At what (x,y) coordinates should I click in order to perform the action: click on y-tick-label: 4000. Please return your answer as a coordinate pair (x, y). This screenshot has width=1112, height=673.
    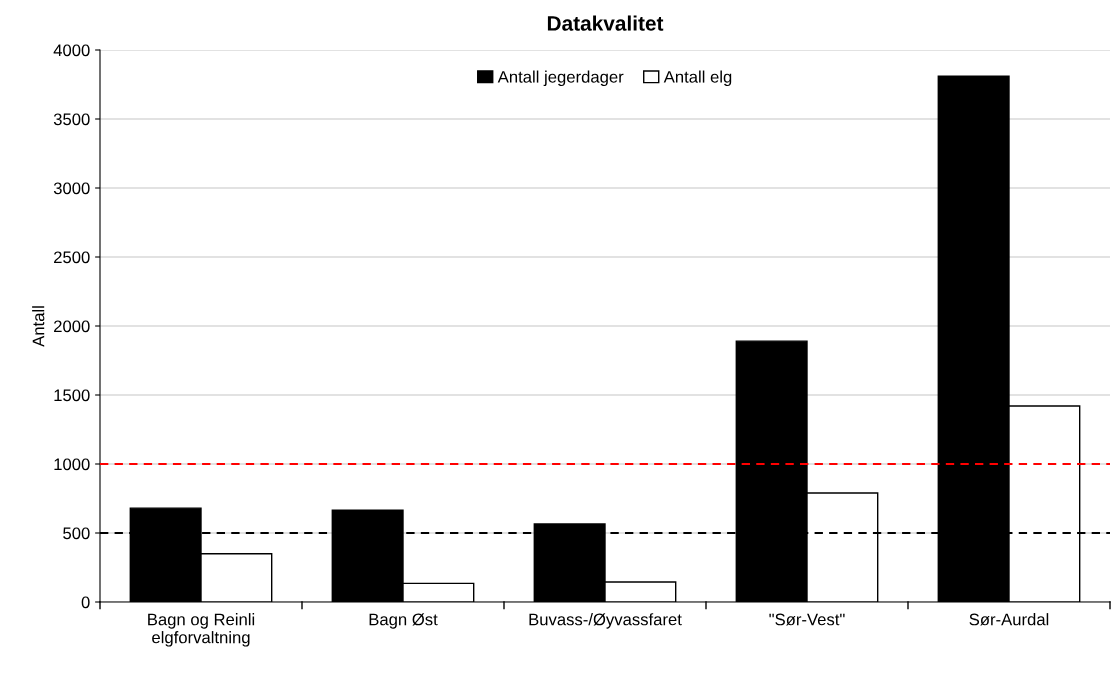
    Looking at the image, I should click on (71, 50).